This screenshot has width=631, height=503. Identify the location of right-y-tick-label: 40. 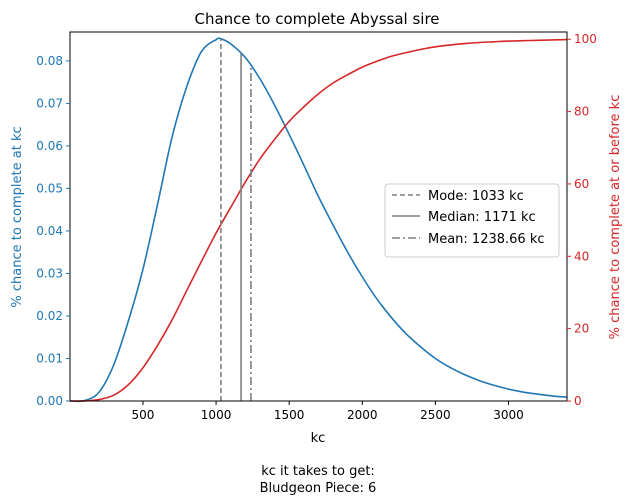
(581, 256).